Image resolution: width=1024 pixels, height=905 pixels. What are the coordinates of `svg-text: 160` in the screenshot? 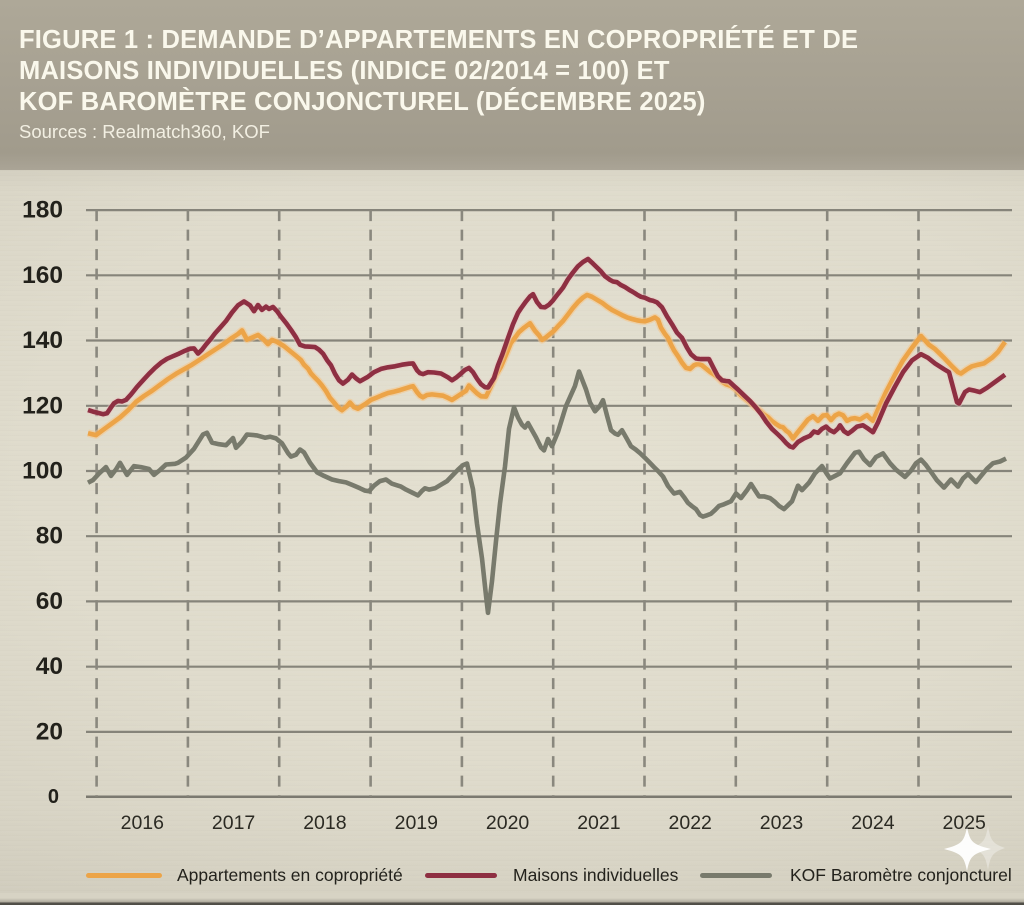 It's located at (42, 275).